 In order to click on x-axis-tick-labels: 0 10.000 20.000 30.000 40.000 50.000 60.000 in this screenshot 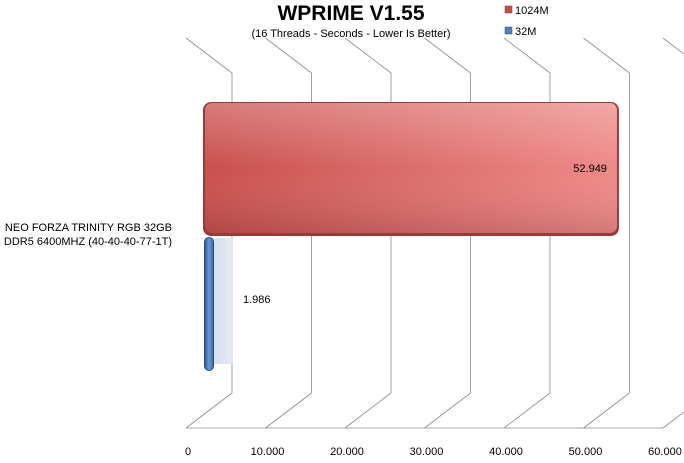, I will do `click(433, 452)`.